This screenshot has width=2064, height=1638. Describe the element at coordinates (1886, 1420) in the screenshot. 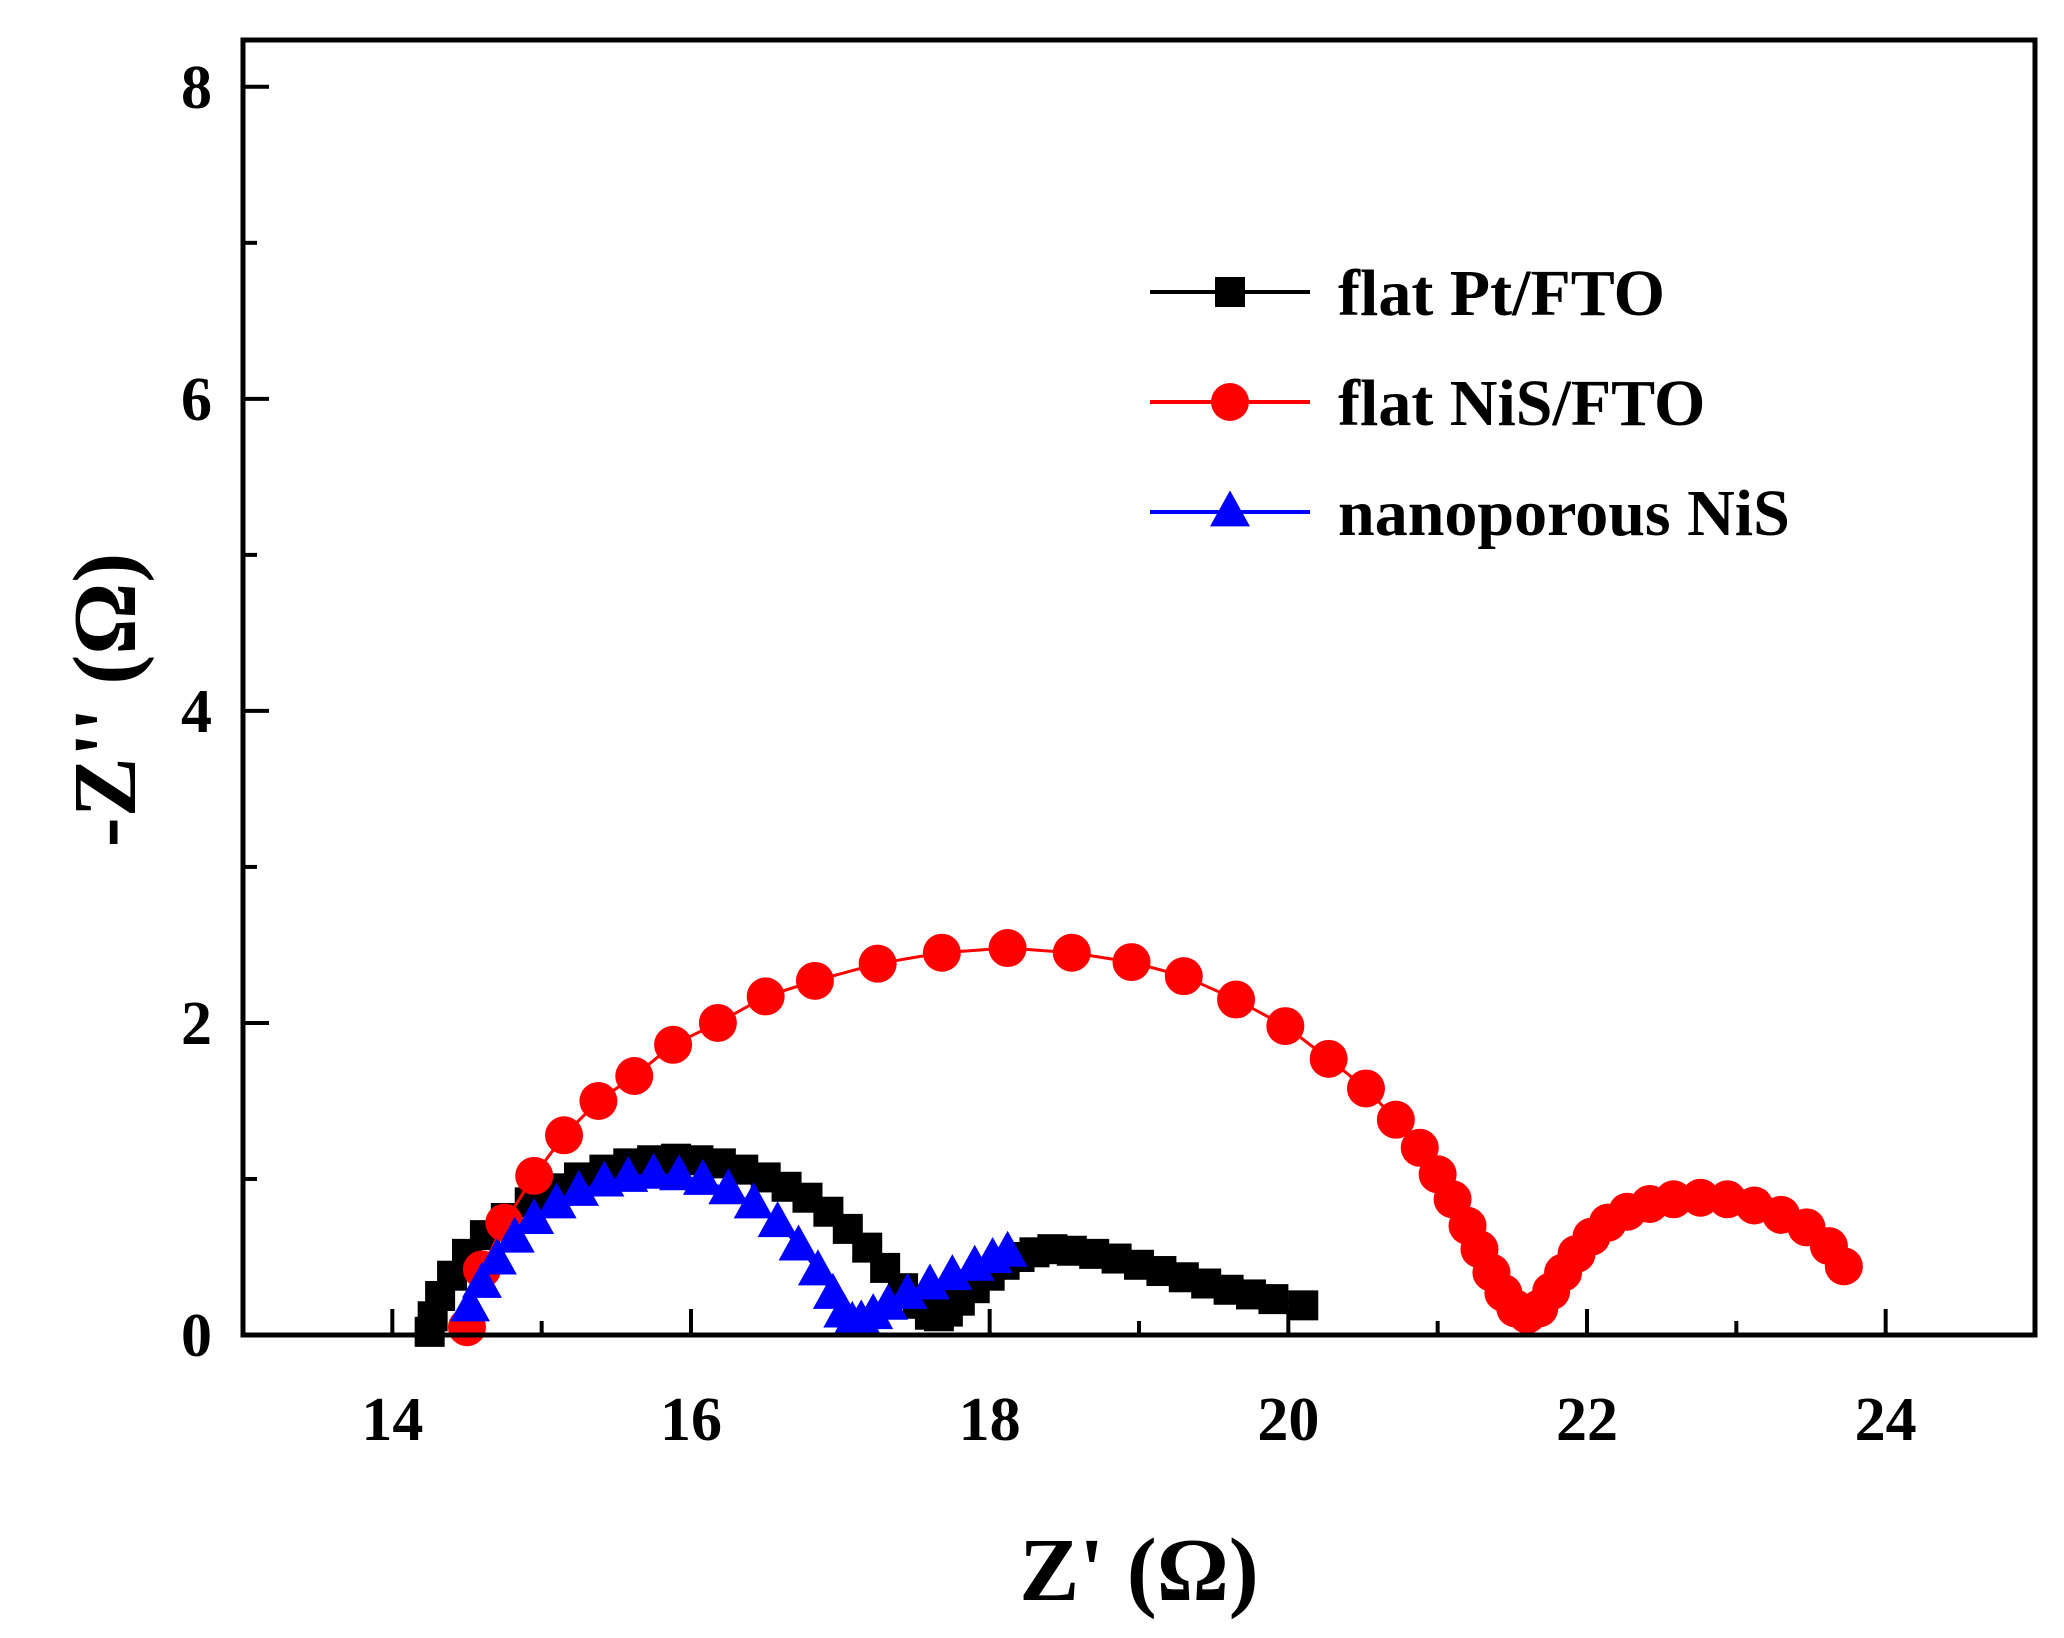

I see `x-tick-label: 24` at that location.